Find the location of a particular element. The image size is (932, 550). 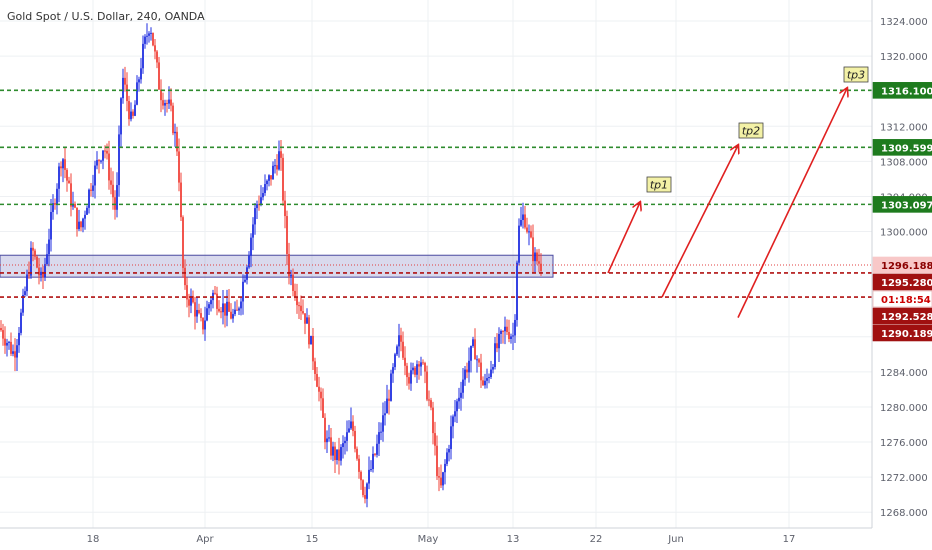

support-zone is located at coordinates (277, 266).